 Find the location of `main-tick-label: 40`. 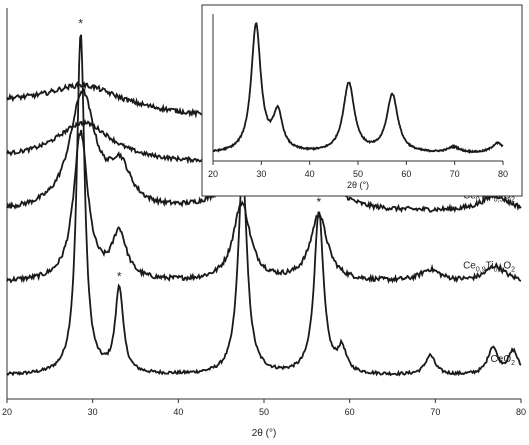

main-tick-label: 40 is located at coordinates (178, 412).